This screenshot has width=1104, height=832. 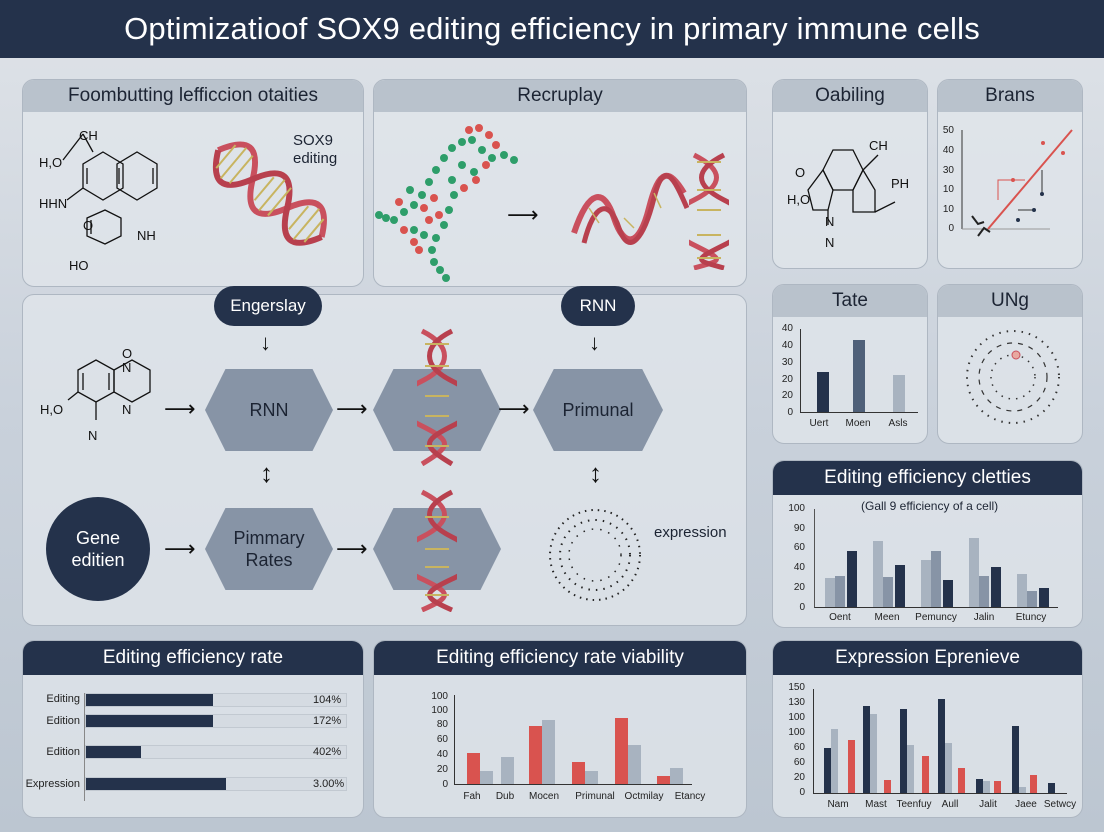 What do you see at coordinates (598, 410) in the screenshot?
I see `flow-hex-primunal: Primunal` at bounding box center [598, 410].